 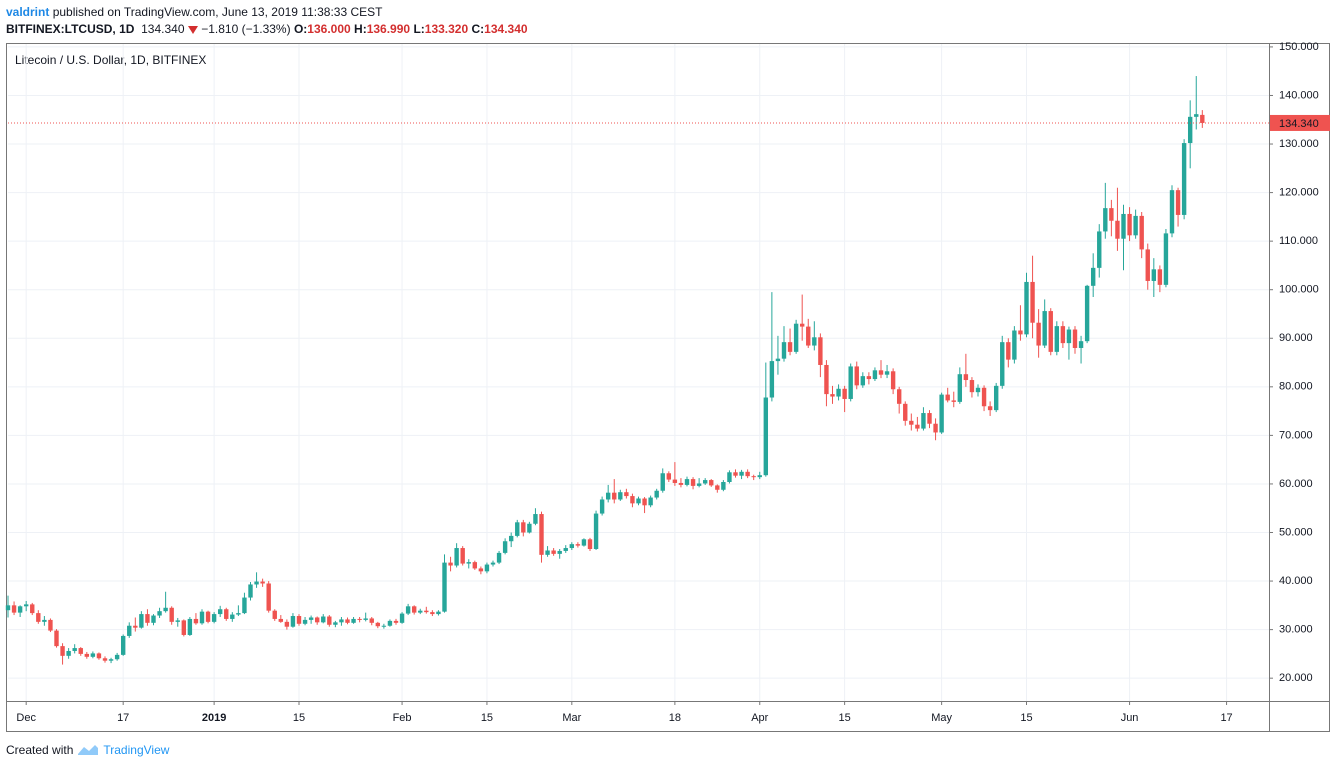 What do you see at coordinates (388, 29) in the screenshot?
I see `ohlc-value: 136.990` at bounding box center [388, 29].